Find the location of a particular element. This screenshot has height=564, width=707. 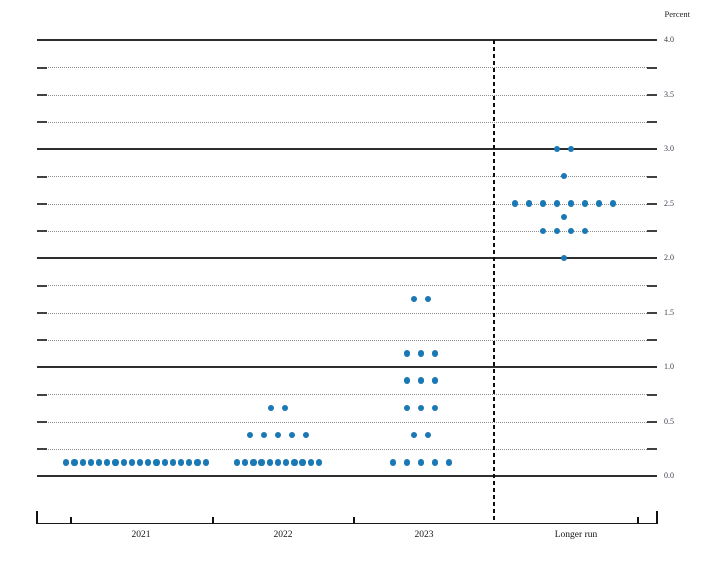

y-tick-label: 4.0 is located at coordinates (669, 39).